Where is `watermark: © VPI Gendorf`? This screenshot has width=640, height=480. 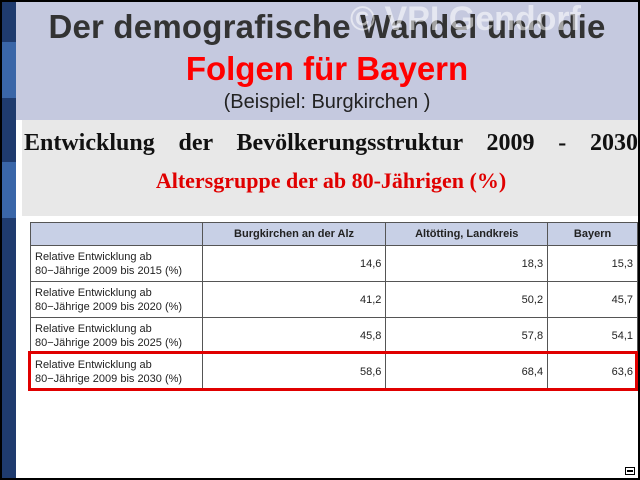 watermark: © VPI Gendorf is located at coordinates (465, 20).